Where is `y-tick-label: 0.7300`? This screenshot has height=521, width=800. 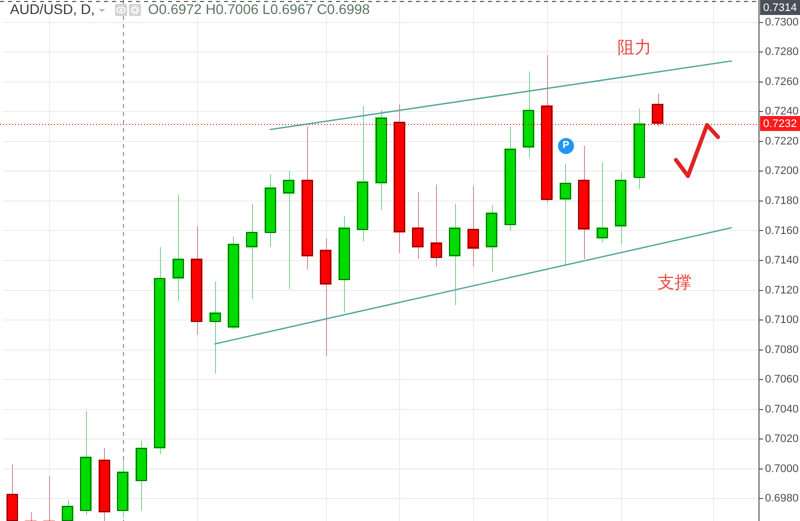
y-tick-label: 0.7300 is located at coordinates (782, 22).